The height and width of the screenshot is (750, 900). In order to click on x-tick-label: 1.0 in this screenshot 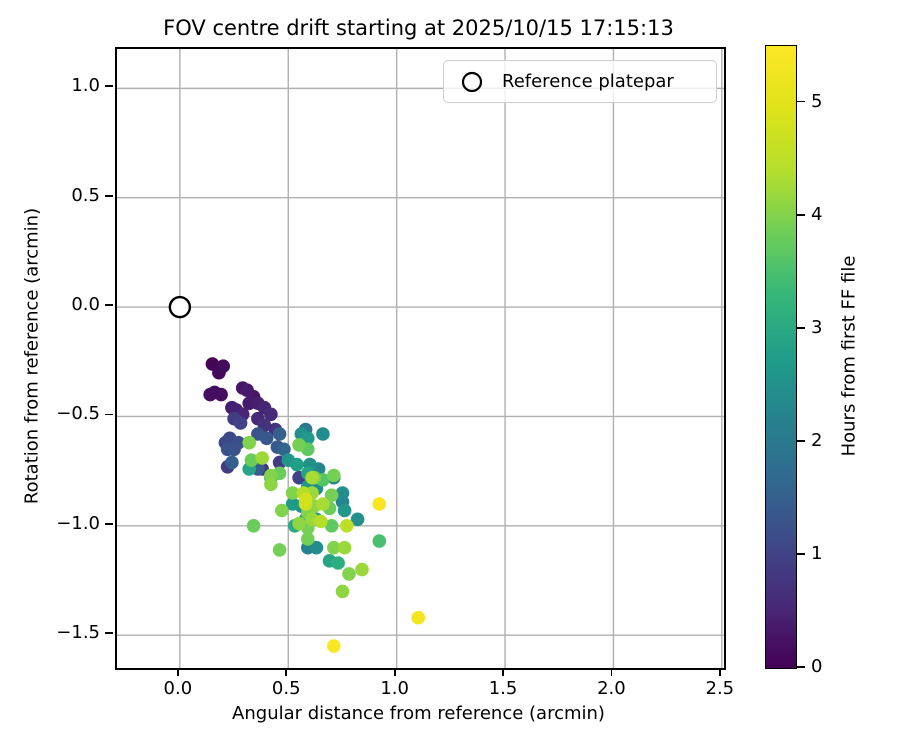, I will do `click(394, 688)`.